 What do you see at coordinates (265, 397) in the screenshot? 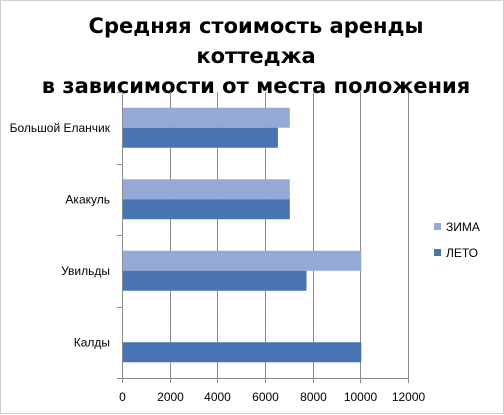
I see `x-tick-label: 6000` at bounding box center [265, 397].